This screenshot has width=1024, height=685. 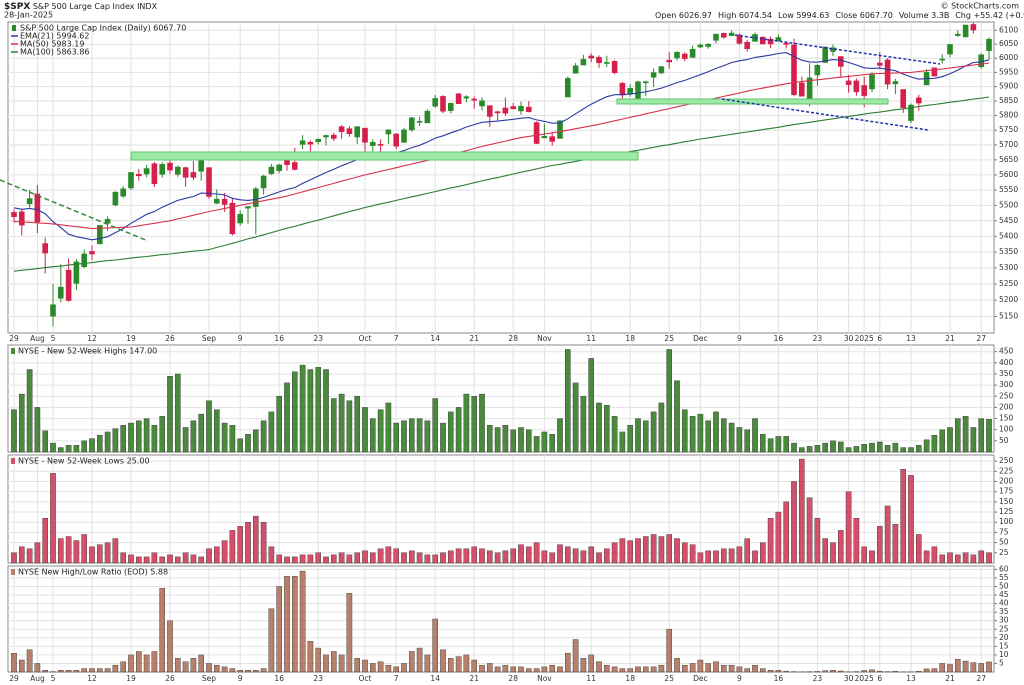 I want to click on x-tick-label: 21, so click(x=950, y=678).